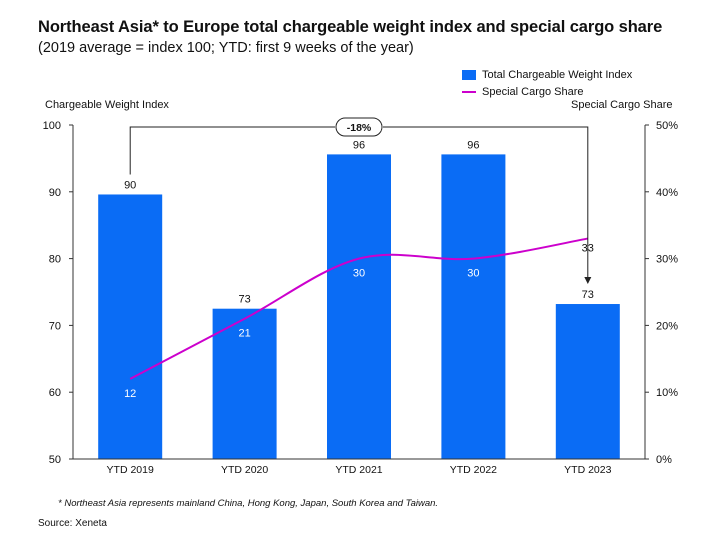  Describe the element at coordinates (469, 74) in the screenshot. I see `legend-swatch-bar` at that location.